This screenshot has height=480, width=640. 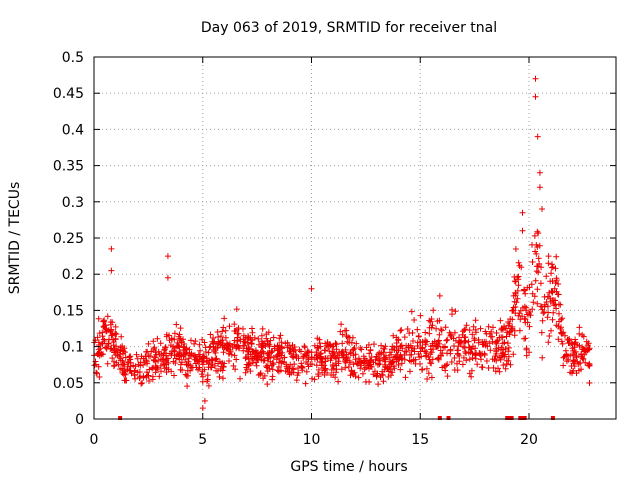 What do you see at coordinates (73, 130) in the screenshot?
I see `y-tick-label: 0.4` at bounding box center [73, 130].